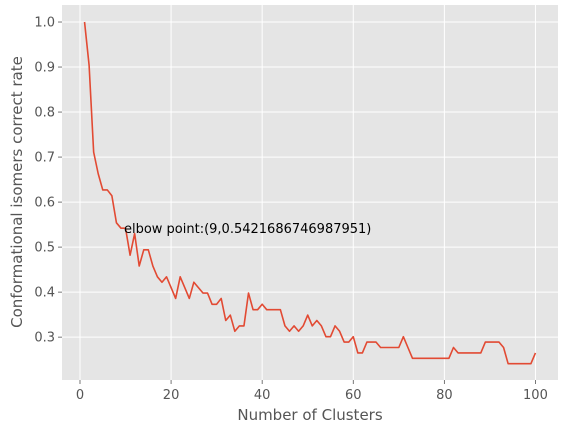 This screenshot has height=433, width=568. What do you see at coordinates (44, 158) in the screenshot?
I see `y-tick-label: 0.7` at bounding box center [44, 158].